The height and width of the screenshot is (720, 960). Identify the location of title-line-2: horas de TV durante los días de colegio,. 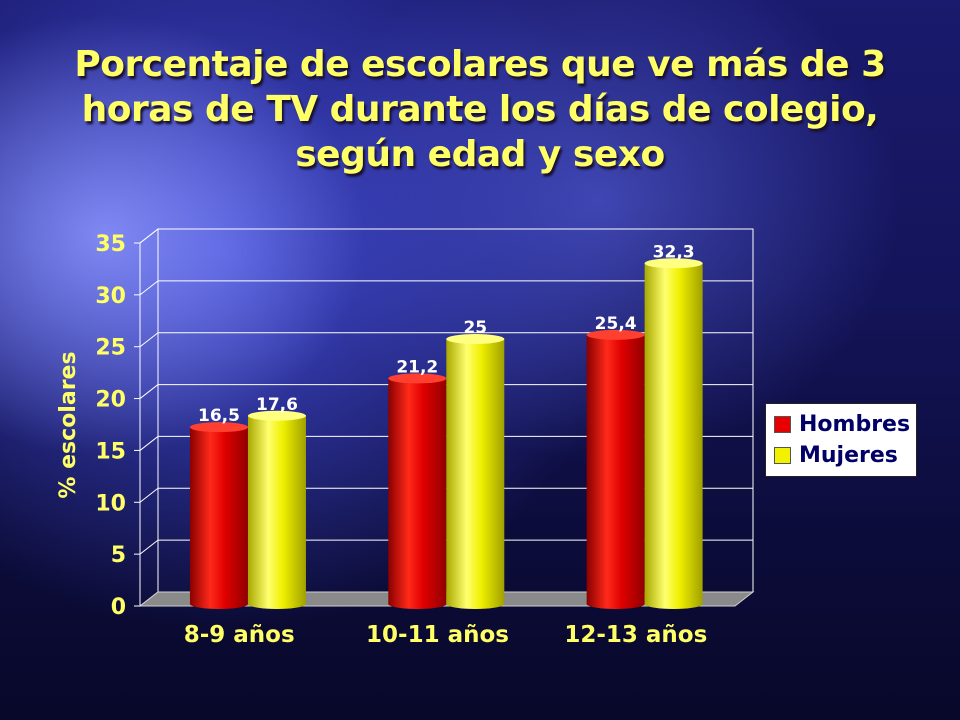
(480, 109).